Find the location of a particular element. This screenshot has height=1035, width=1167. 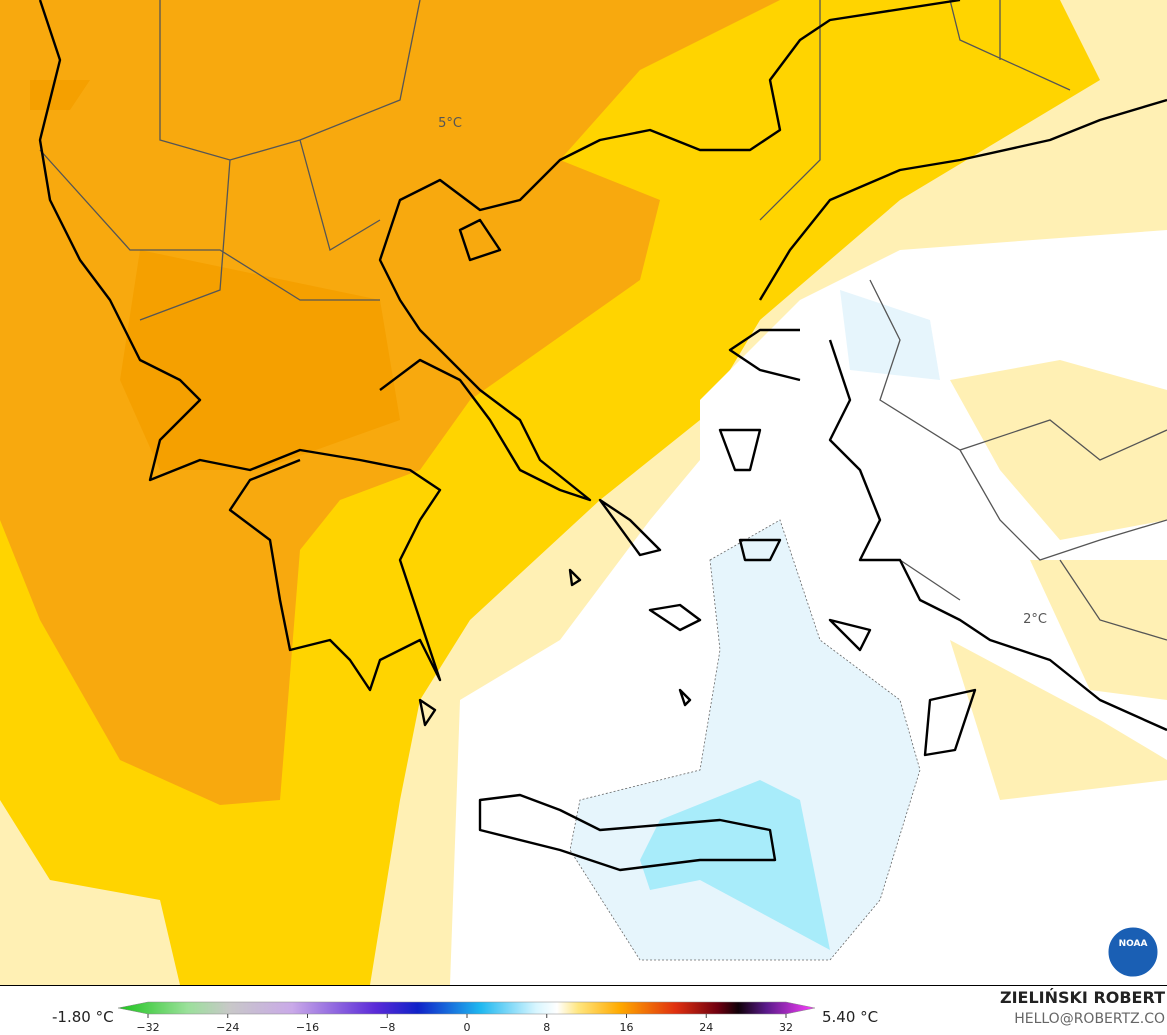

shade-light-yellow-patch is located at coordinates (1058, 530).